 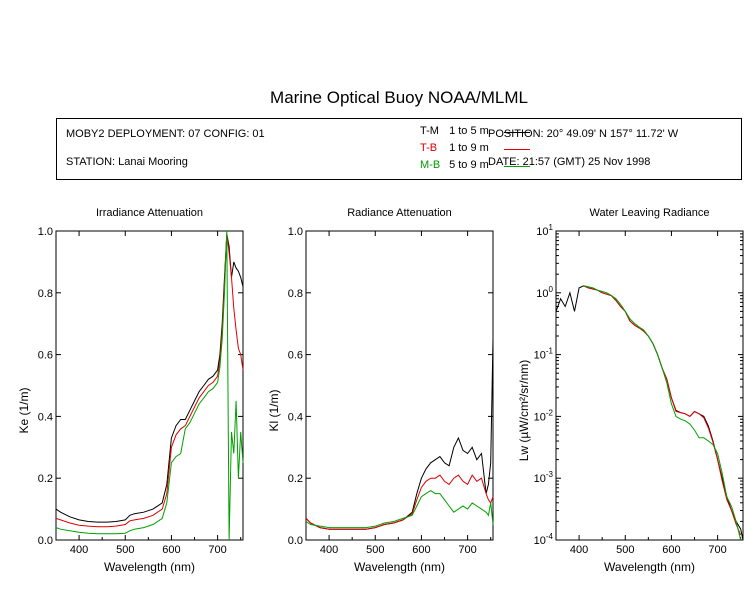 I want to click on chart-title: Radiance Attenuation, so click(x=399, y=213).